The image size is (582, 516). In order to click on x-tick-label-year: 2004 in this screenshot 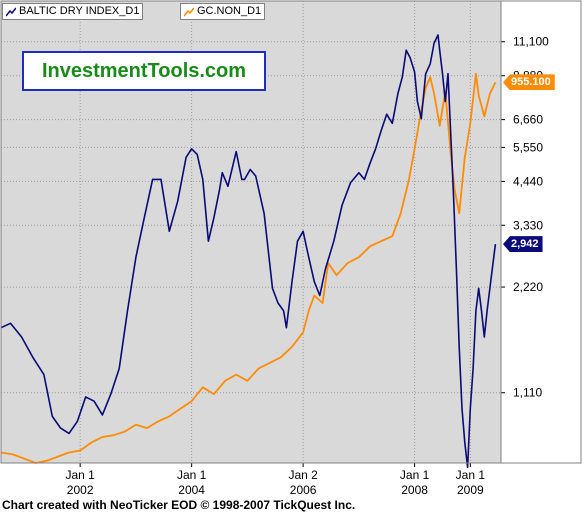, I will do `click(191, 490)`.